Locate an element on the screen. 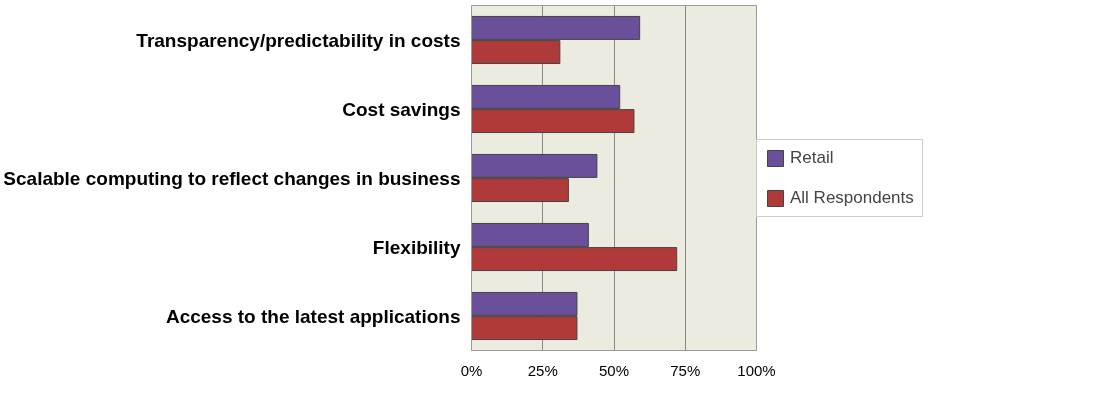  x-tick-label: 75% is located at coordinates (685, 370).